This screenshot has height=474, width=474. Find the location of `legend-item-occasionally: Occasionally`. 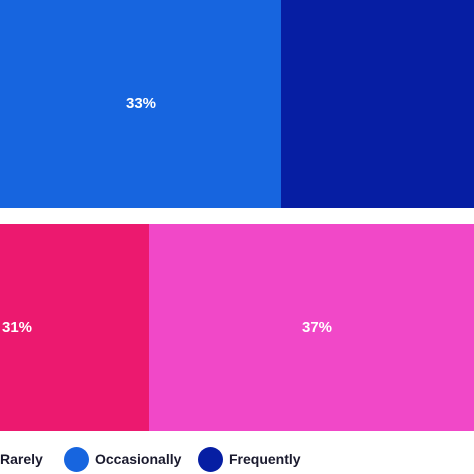

legend-item-occasionally: Occasionally is located at coordinates (123, 459).